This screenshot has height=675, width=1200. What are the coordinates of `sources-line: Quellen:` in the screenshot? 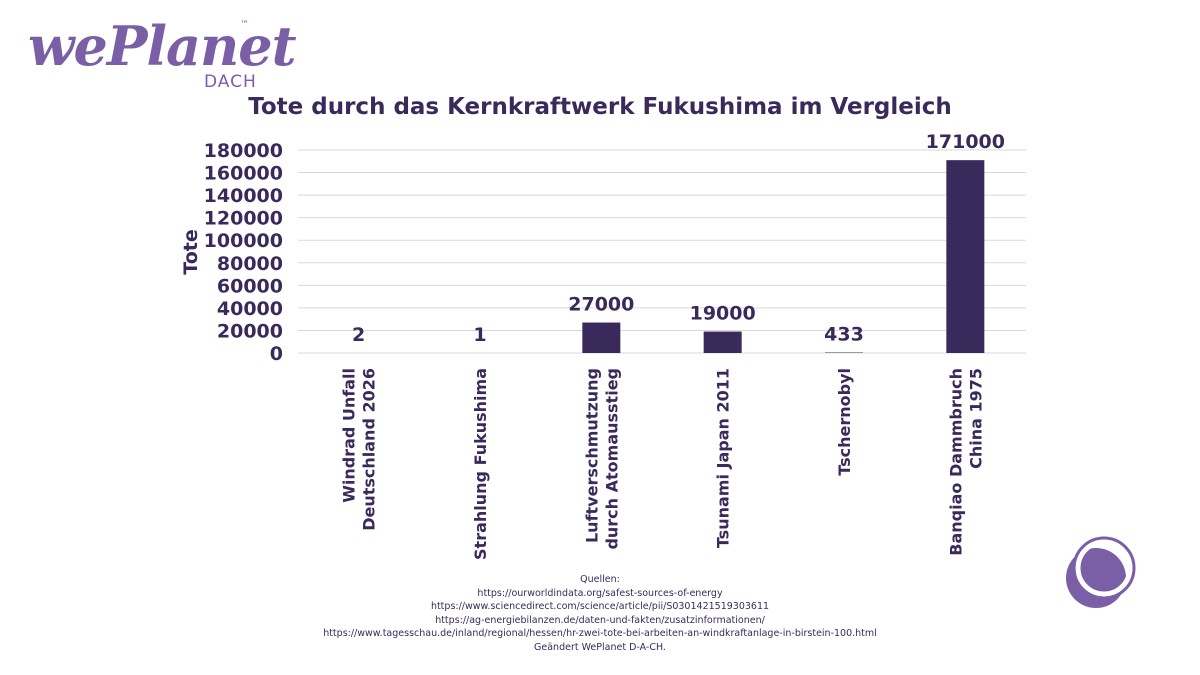 It's located at (600, 579).